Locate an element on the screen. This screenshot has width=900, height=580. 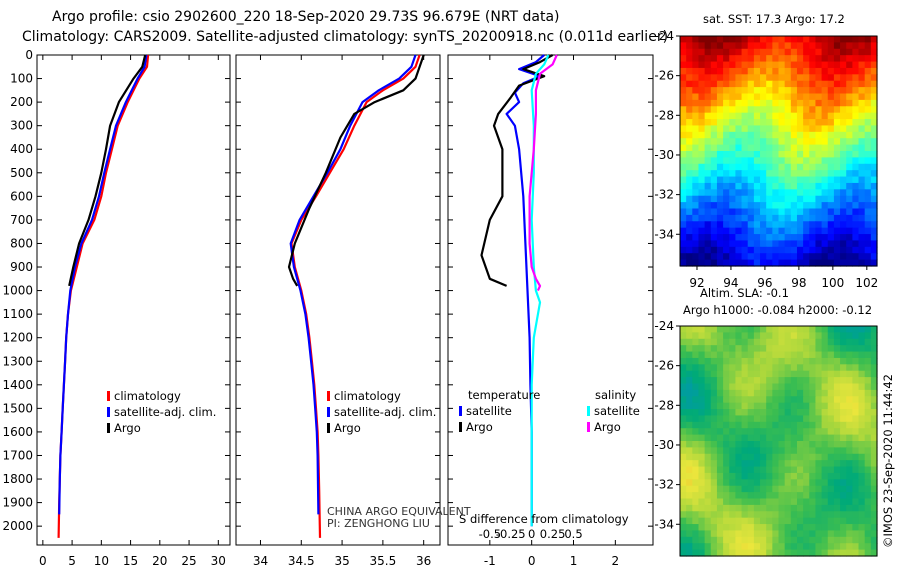
y-tick-label: 1400 is located at coordinates (17, 385).